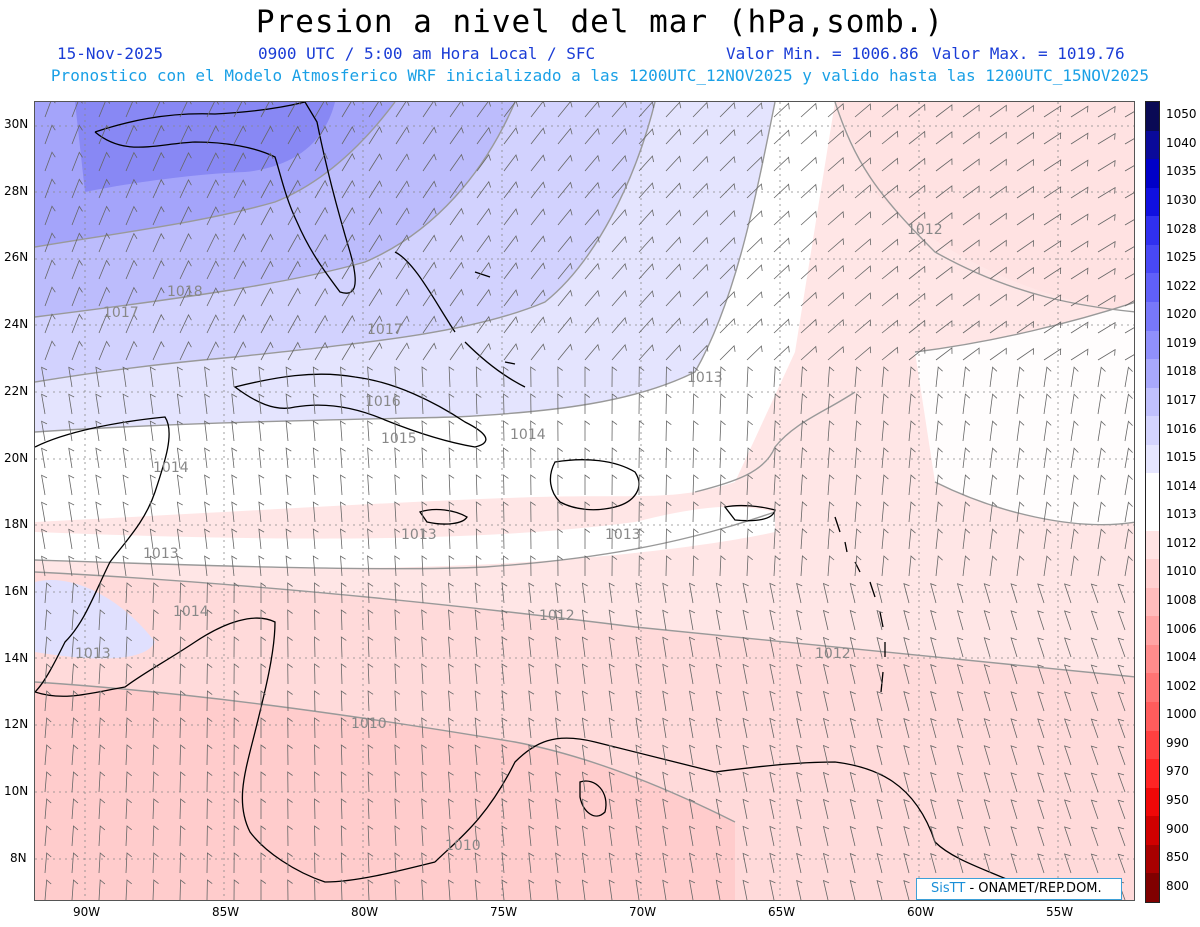 This screenshot has height=927, width=1200. What do you see at coordinates (191, 612) in the screenshot?
I see `contour-label: 1014` at bounding box center [191, 612].